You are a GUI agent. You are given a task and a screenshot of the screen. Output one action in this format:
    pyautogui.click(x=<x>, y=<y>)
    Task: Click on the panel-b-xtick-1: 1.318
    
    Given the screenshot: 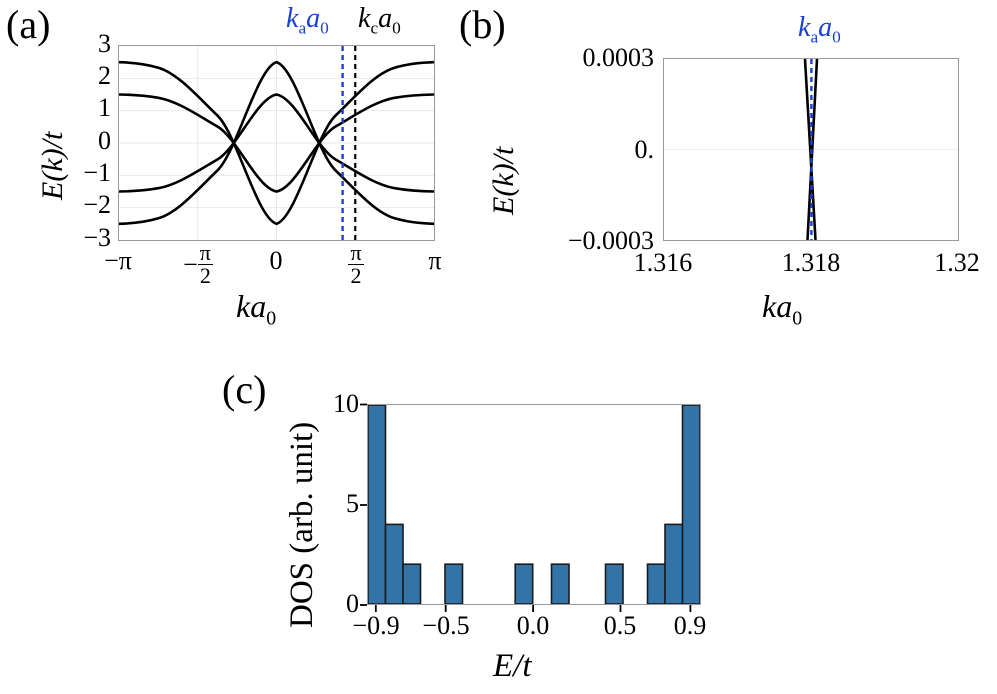 What is the action you would take?
    pyautogui.click(x=811, y=262)
    